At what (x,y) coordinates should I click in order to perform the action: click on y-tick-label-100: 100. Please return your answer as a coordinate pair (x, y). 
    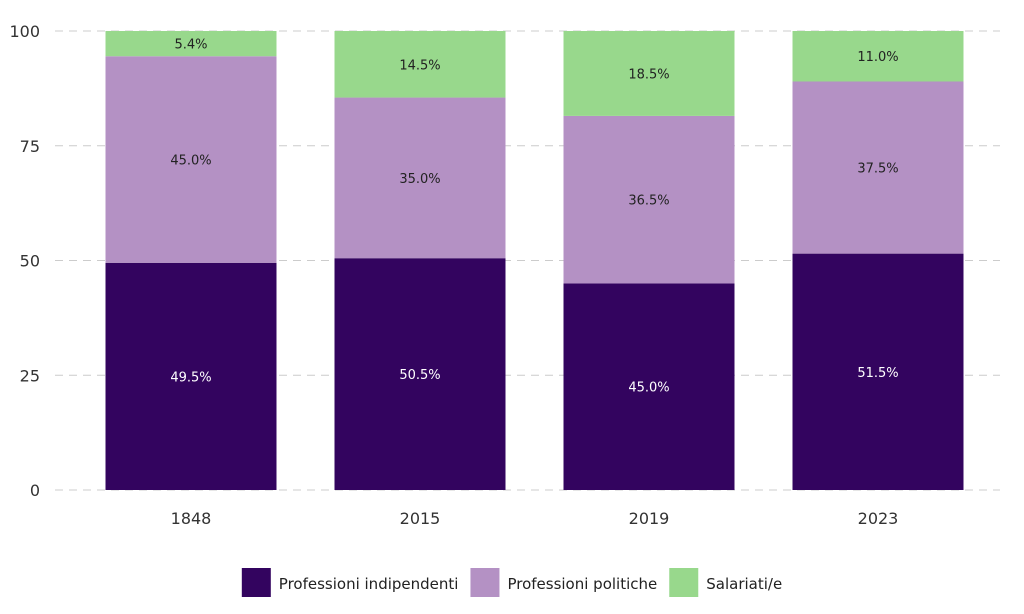
    Looking at the image, I should click on (24, 31).